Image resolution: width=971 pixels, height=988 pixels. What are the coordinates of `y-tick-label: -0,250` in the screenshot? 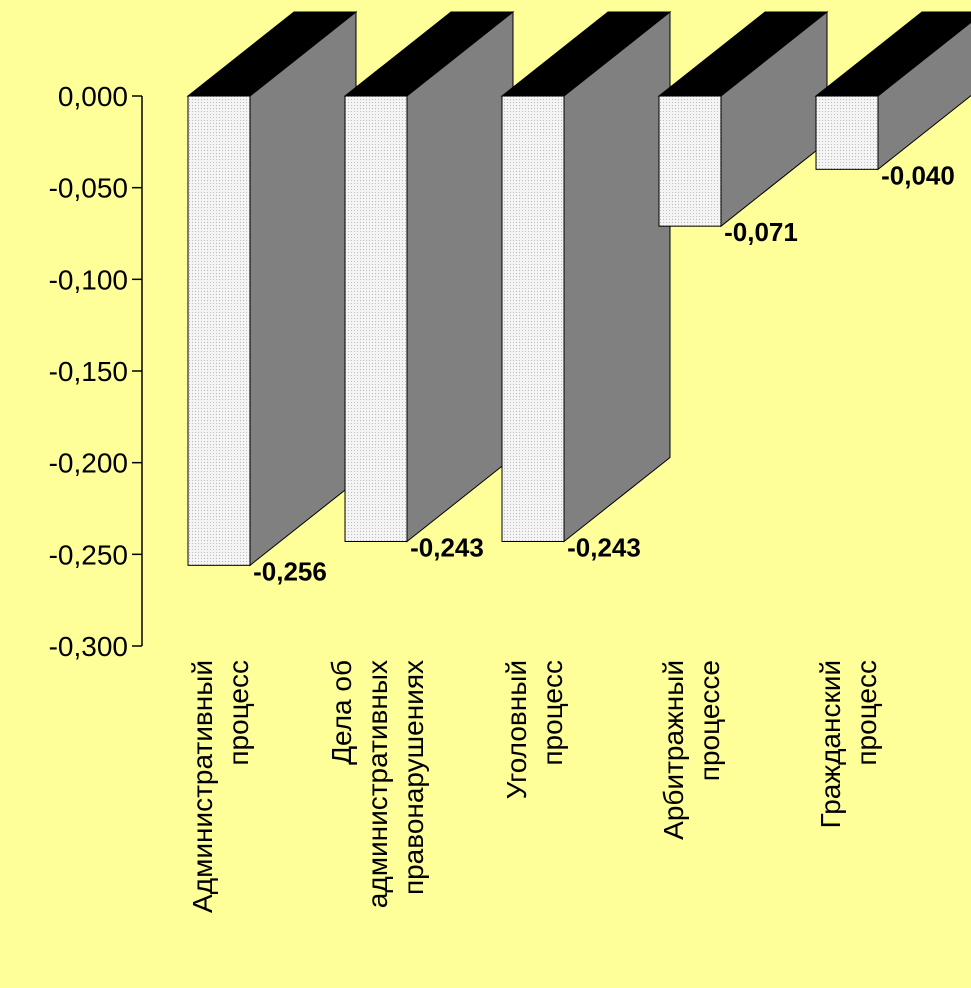 It's located at (88, 554).